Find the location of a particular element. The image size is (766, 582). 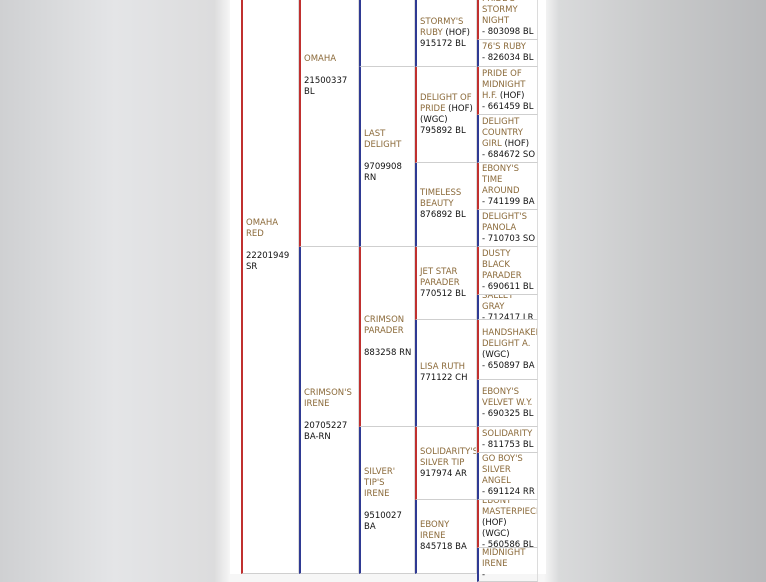

horse-info: PRIDE OF MIDNIGHT H.F. (HOF) - 661459 BL is located at coordinates (508, 91).